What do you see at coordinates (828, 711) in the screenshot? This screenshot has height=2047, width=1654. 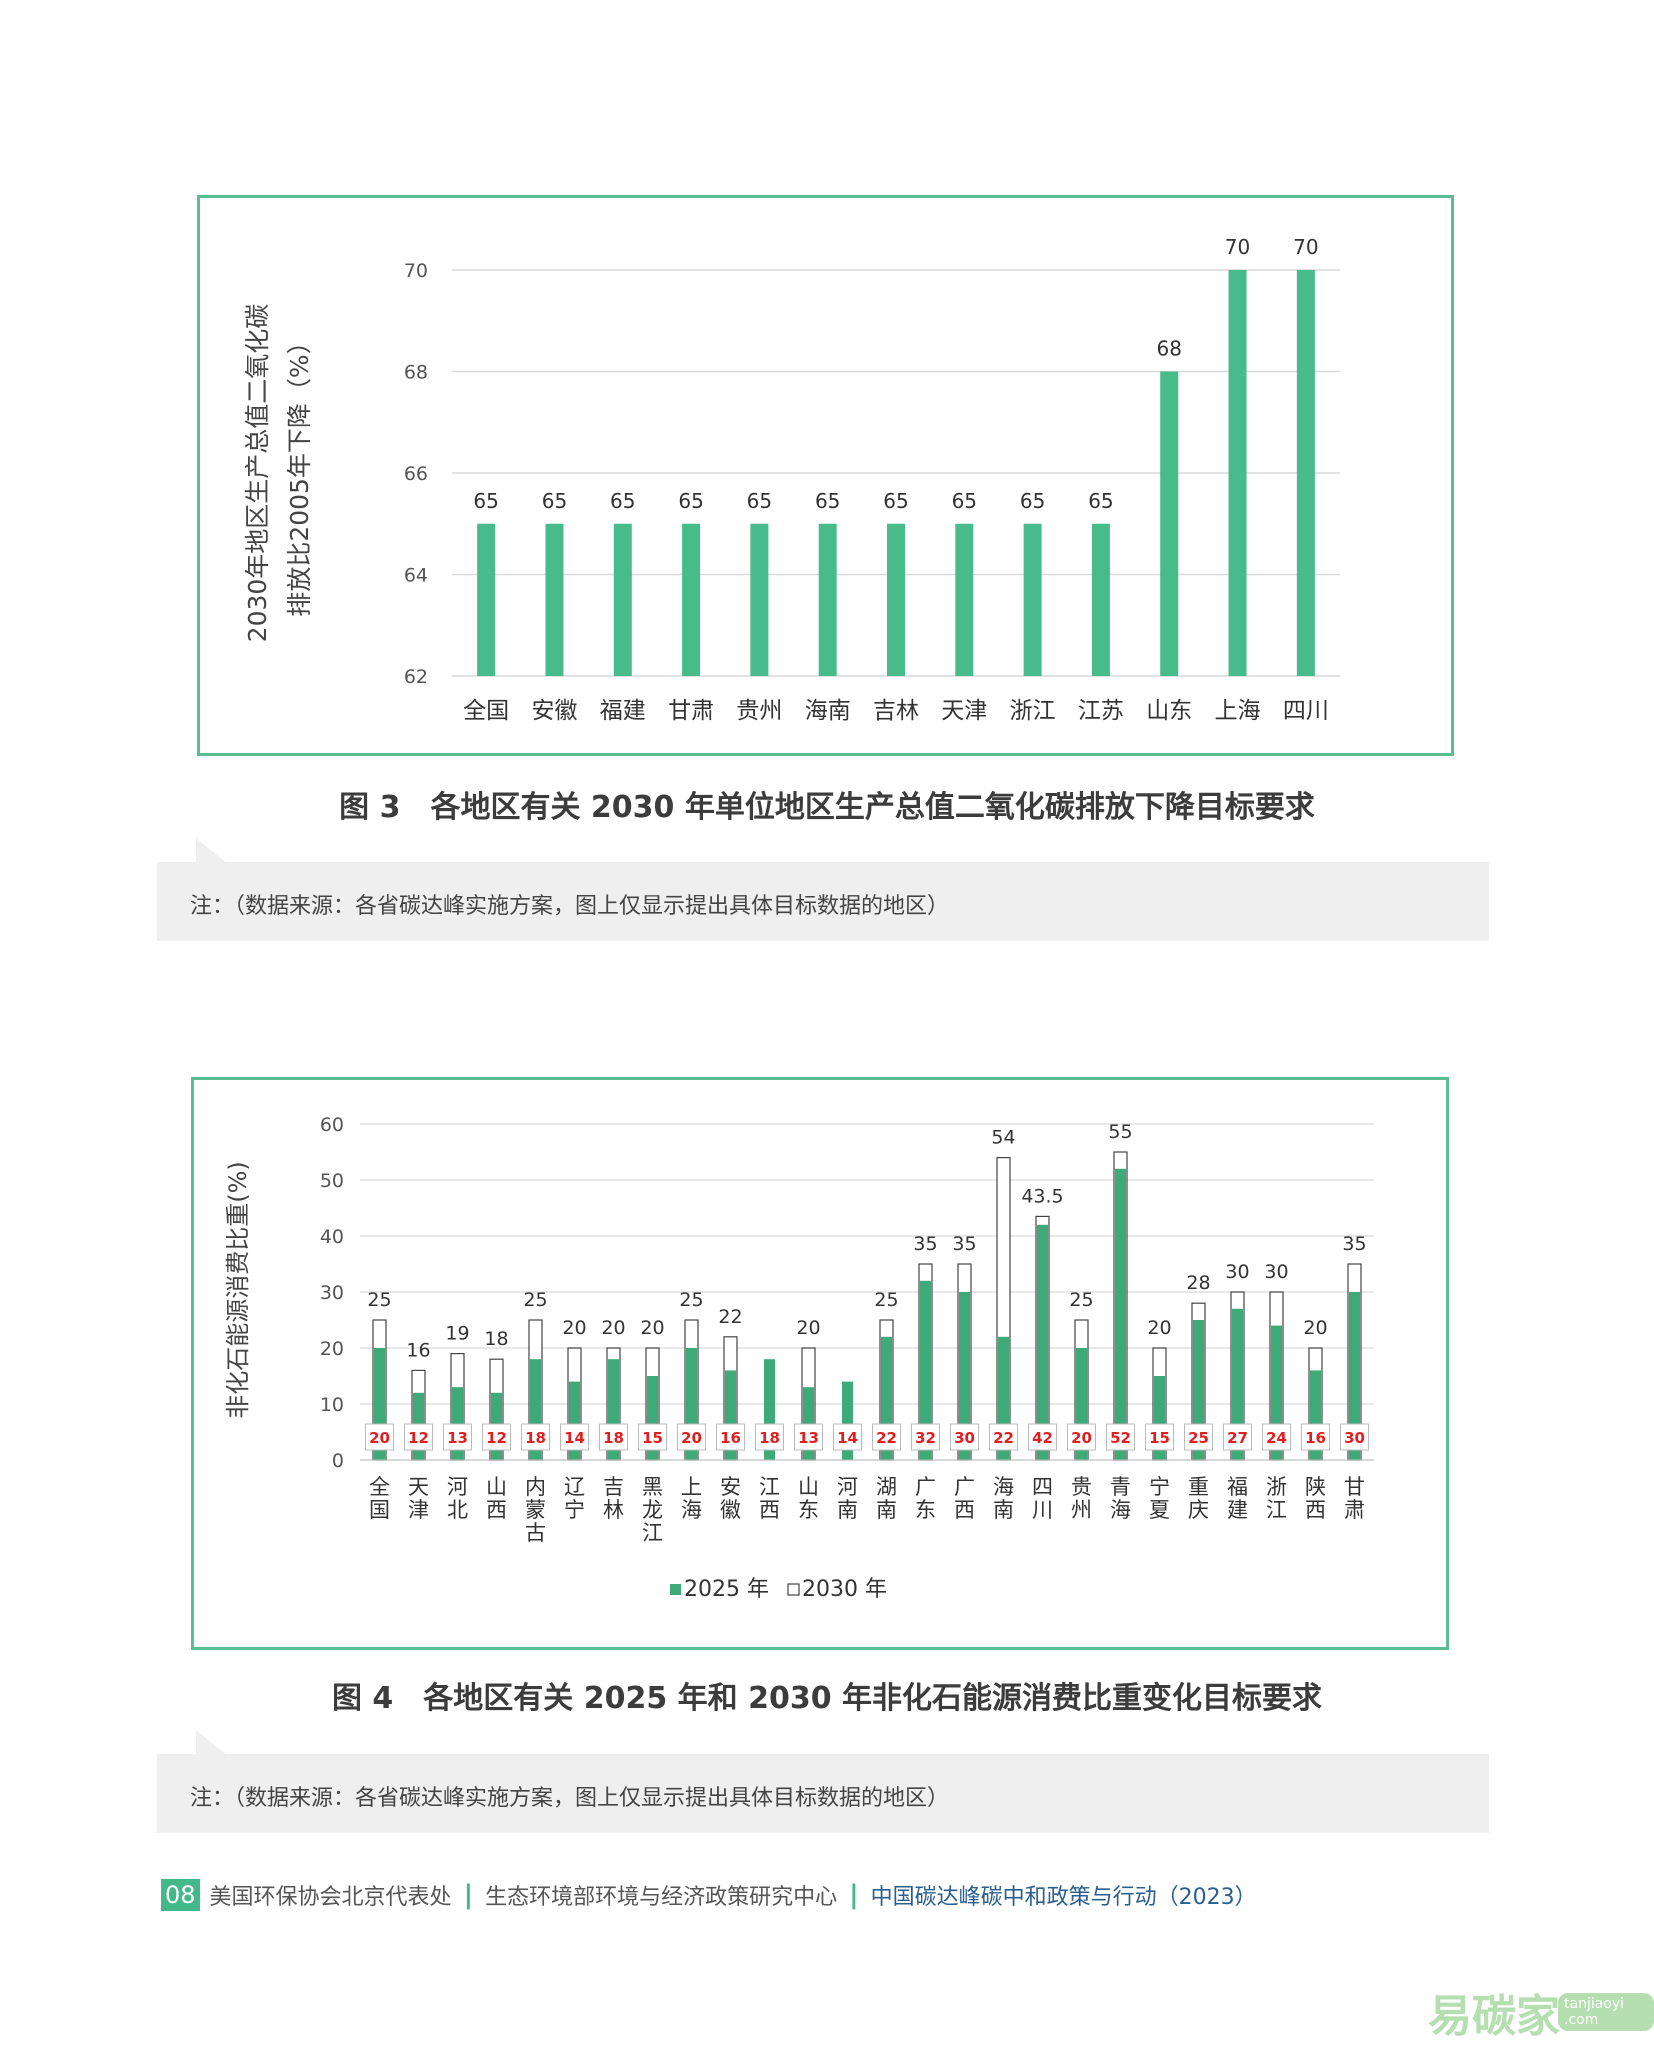 I see `chart1-xtick-label: 海南` at bounding box center [828, 711].